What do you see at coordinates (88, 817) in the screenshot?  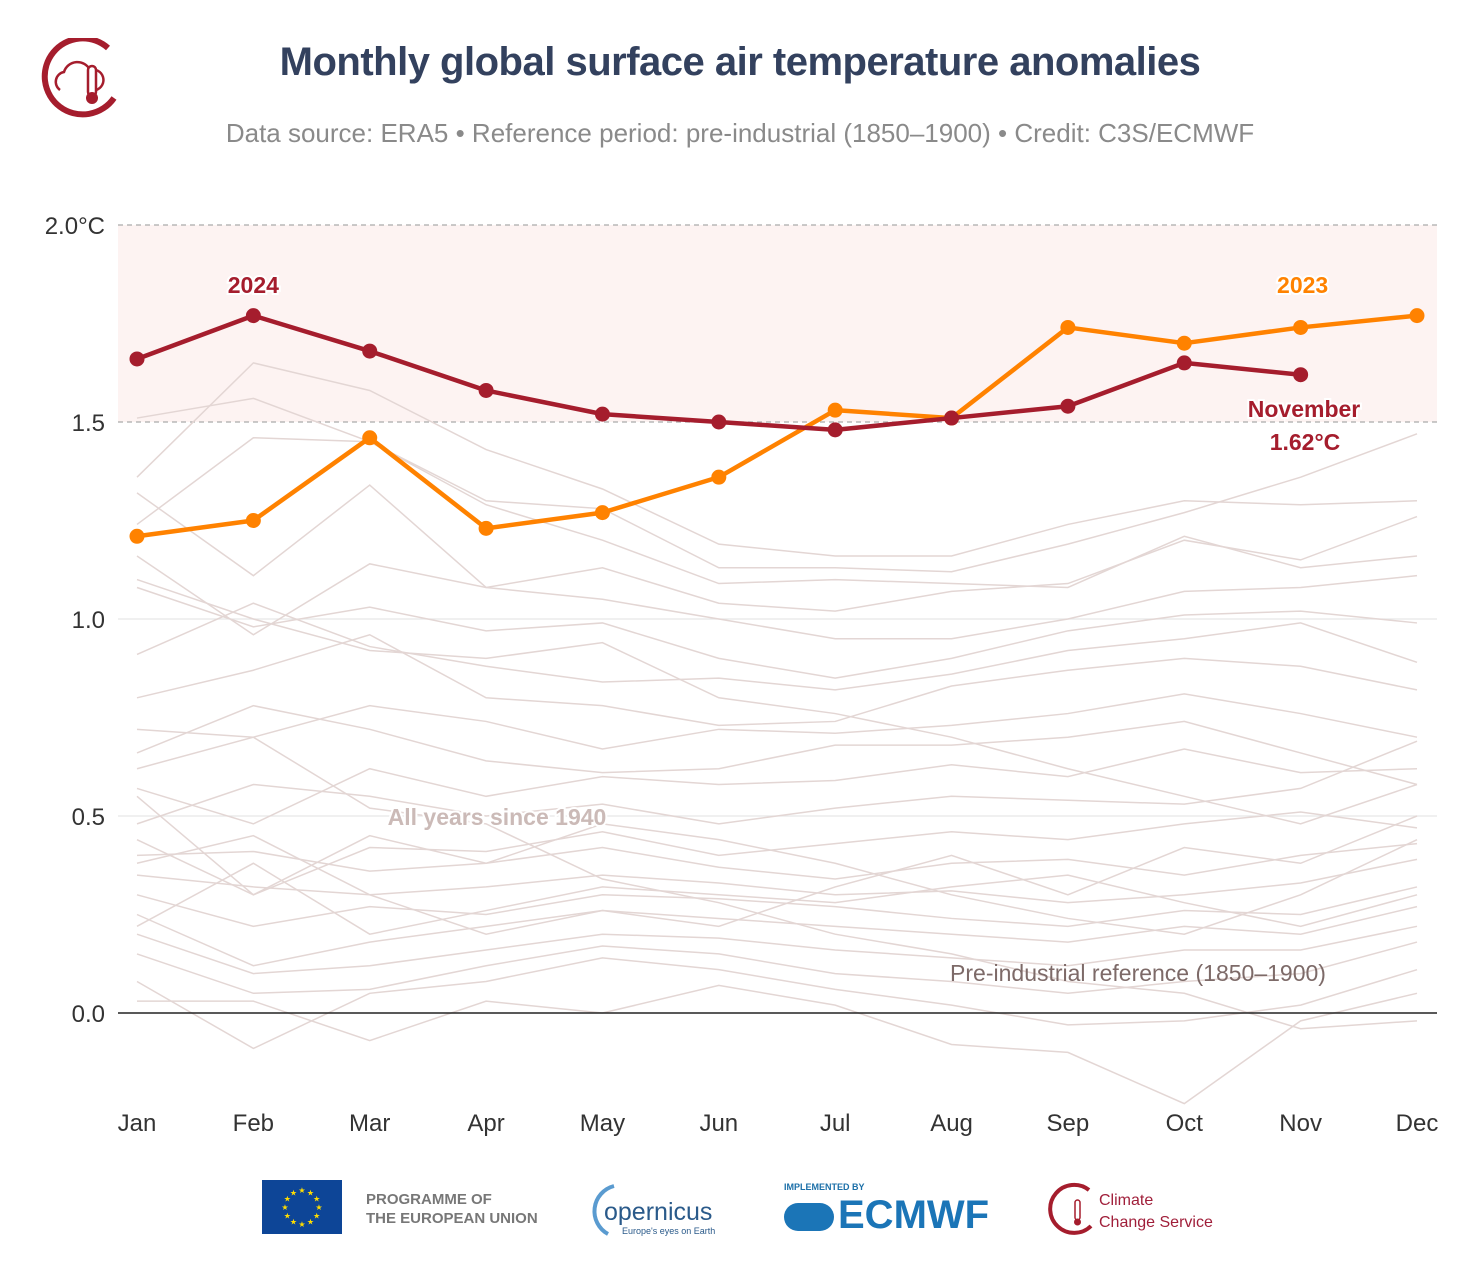 I see `y-tick-label: 0.5` at bounding box center [88, 817].